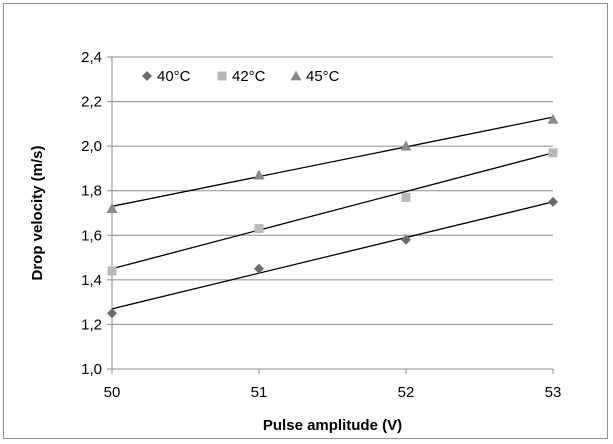 The width and height of the screenshot is (613, 444). What do you see at coordinates (249, 76) in the screenshot?
I see `legend-label-2: 42°C` at bounding box center [249, 76].